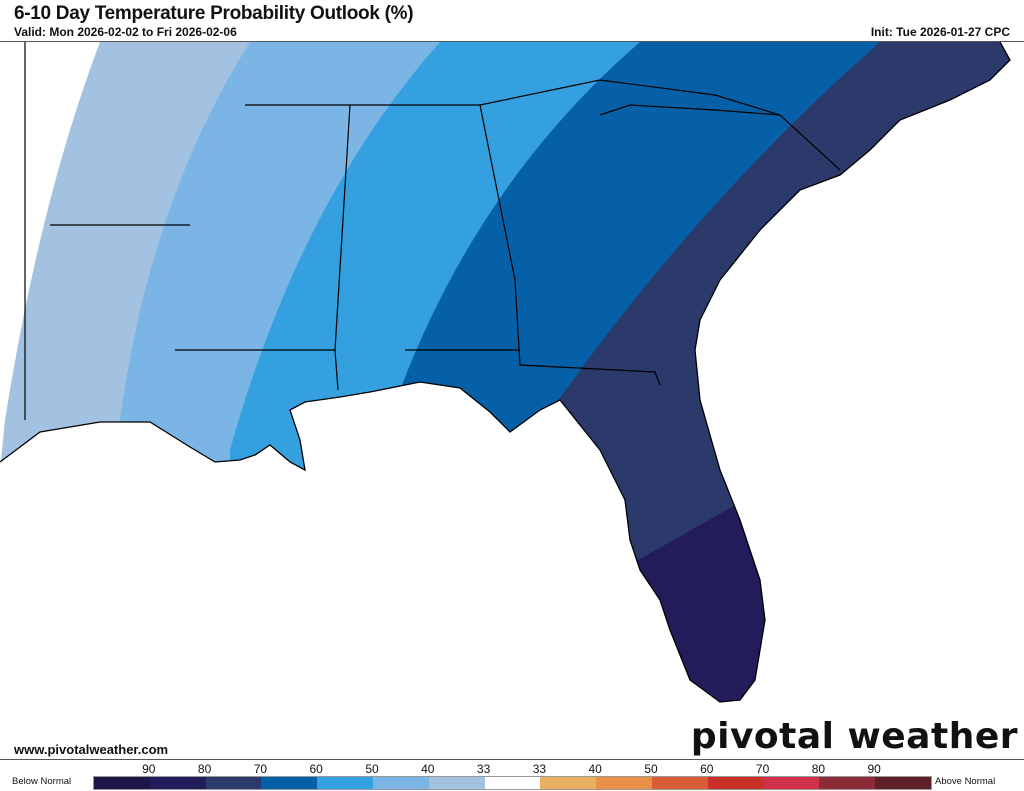 The image size is (1024, 791). I want to click on valid-period: Valid: Mon 2026-02-02 to Fri 2026-02-06, so click(125, 32).